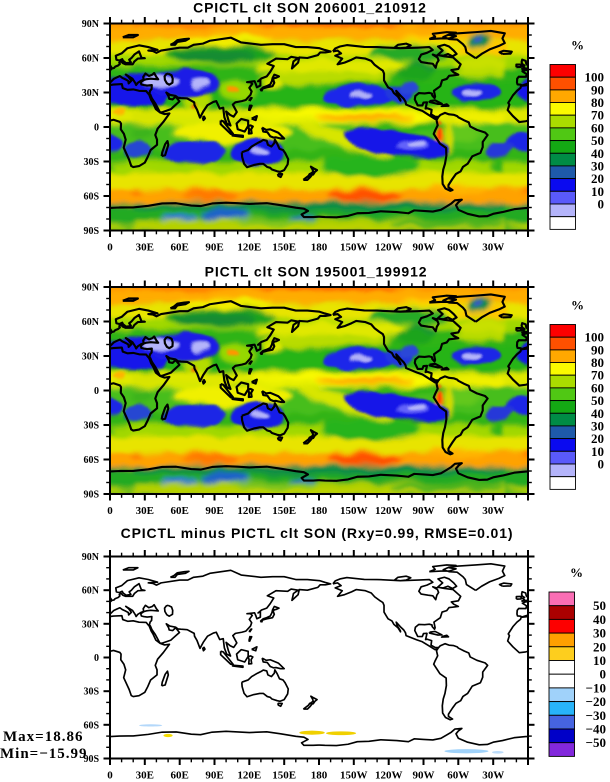 The width and height of the screenshot is (610, 782). I want to click on svg-text: −20, so click(596, 701).